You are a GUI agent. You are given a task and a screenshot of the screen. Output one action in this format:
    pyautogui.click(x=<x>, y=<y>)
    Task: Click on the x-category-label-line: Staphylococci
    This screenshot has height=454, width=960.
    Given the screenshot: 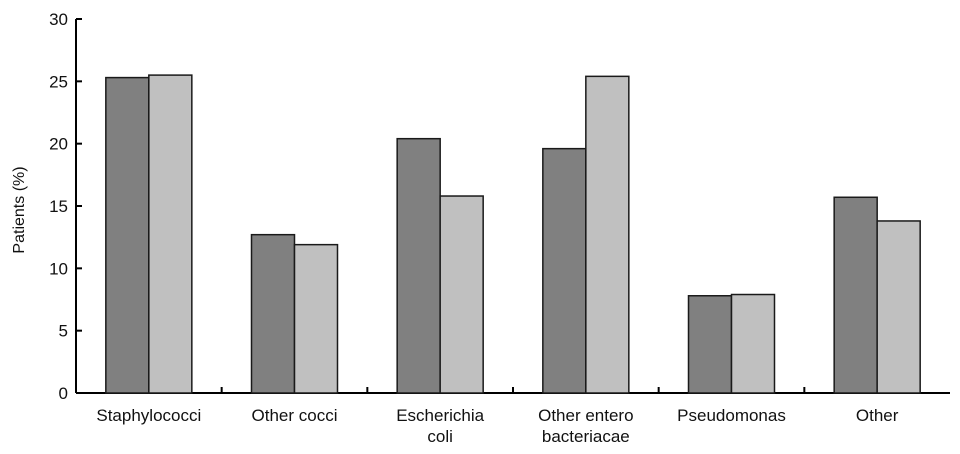 What is the action you would take?
    pyautogui.click(x=148, y=415)
    